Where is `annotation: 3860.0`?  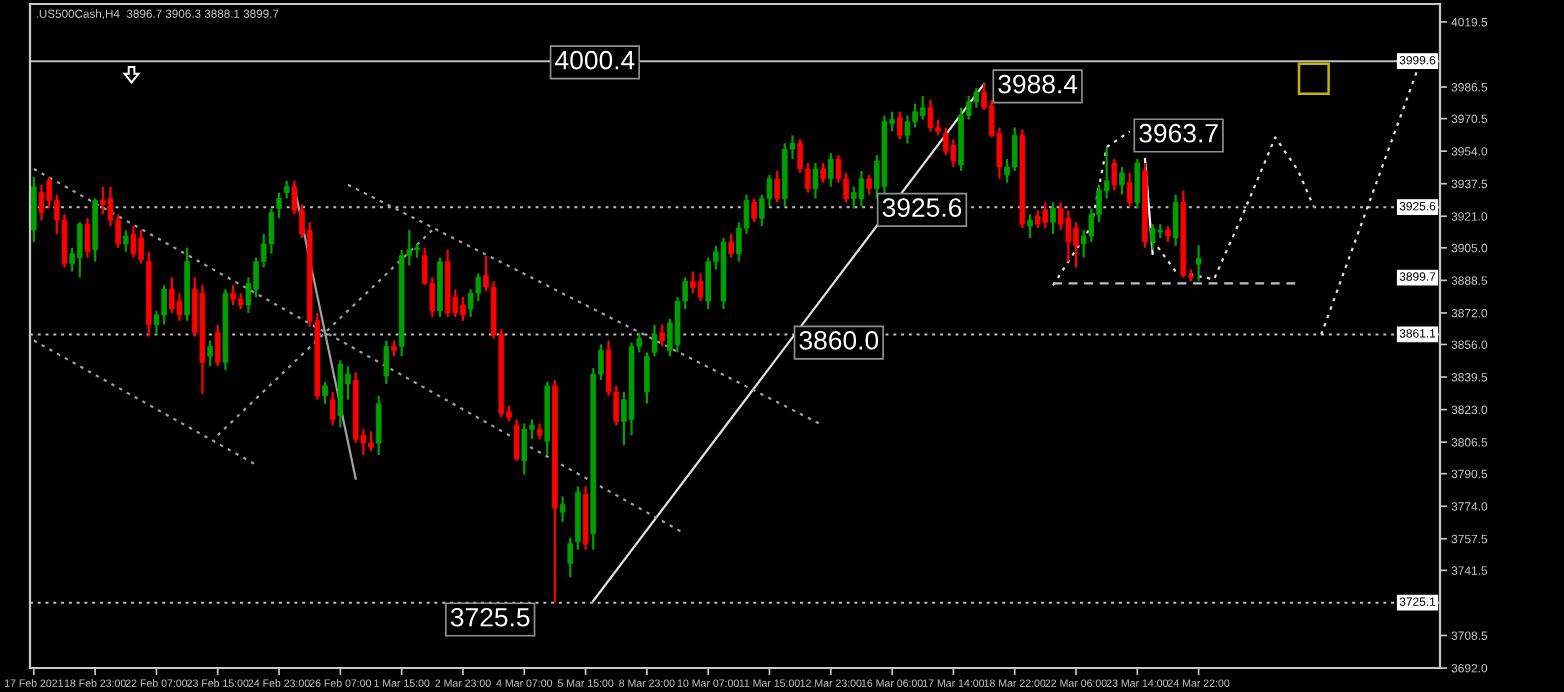 annotation: 3860.0 is located at coordinates (839, 340).